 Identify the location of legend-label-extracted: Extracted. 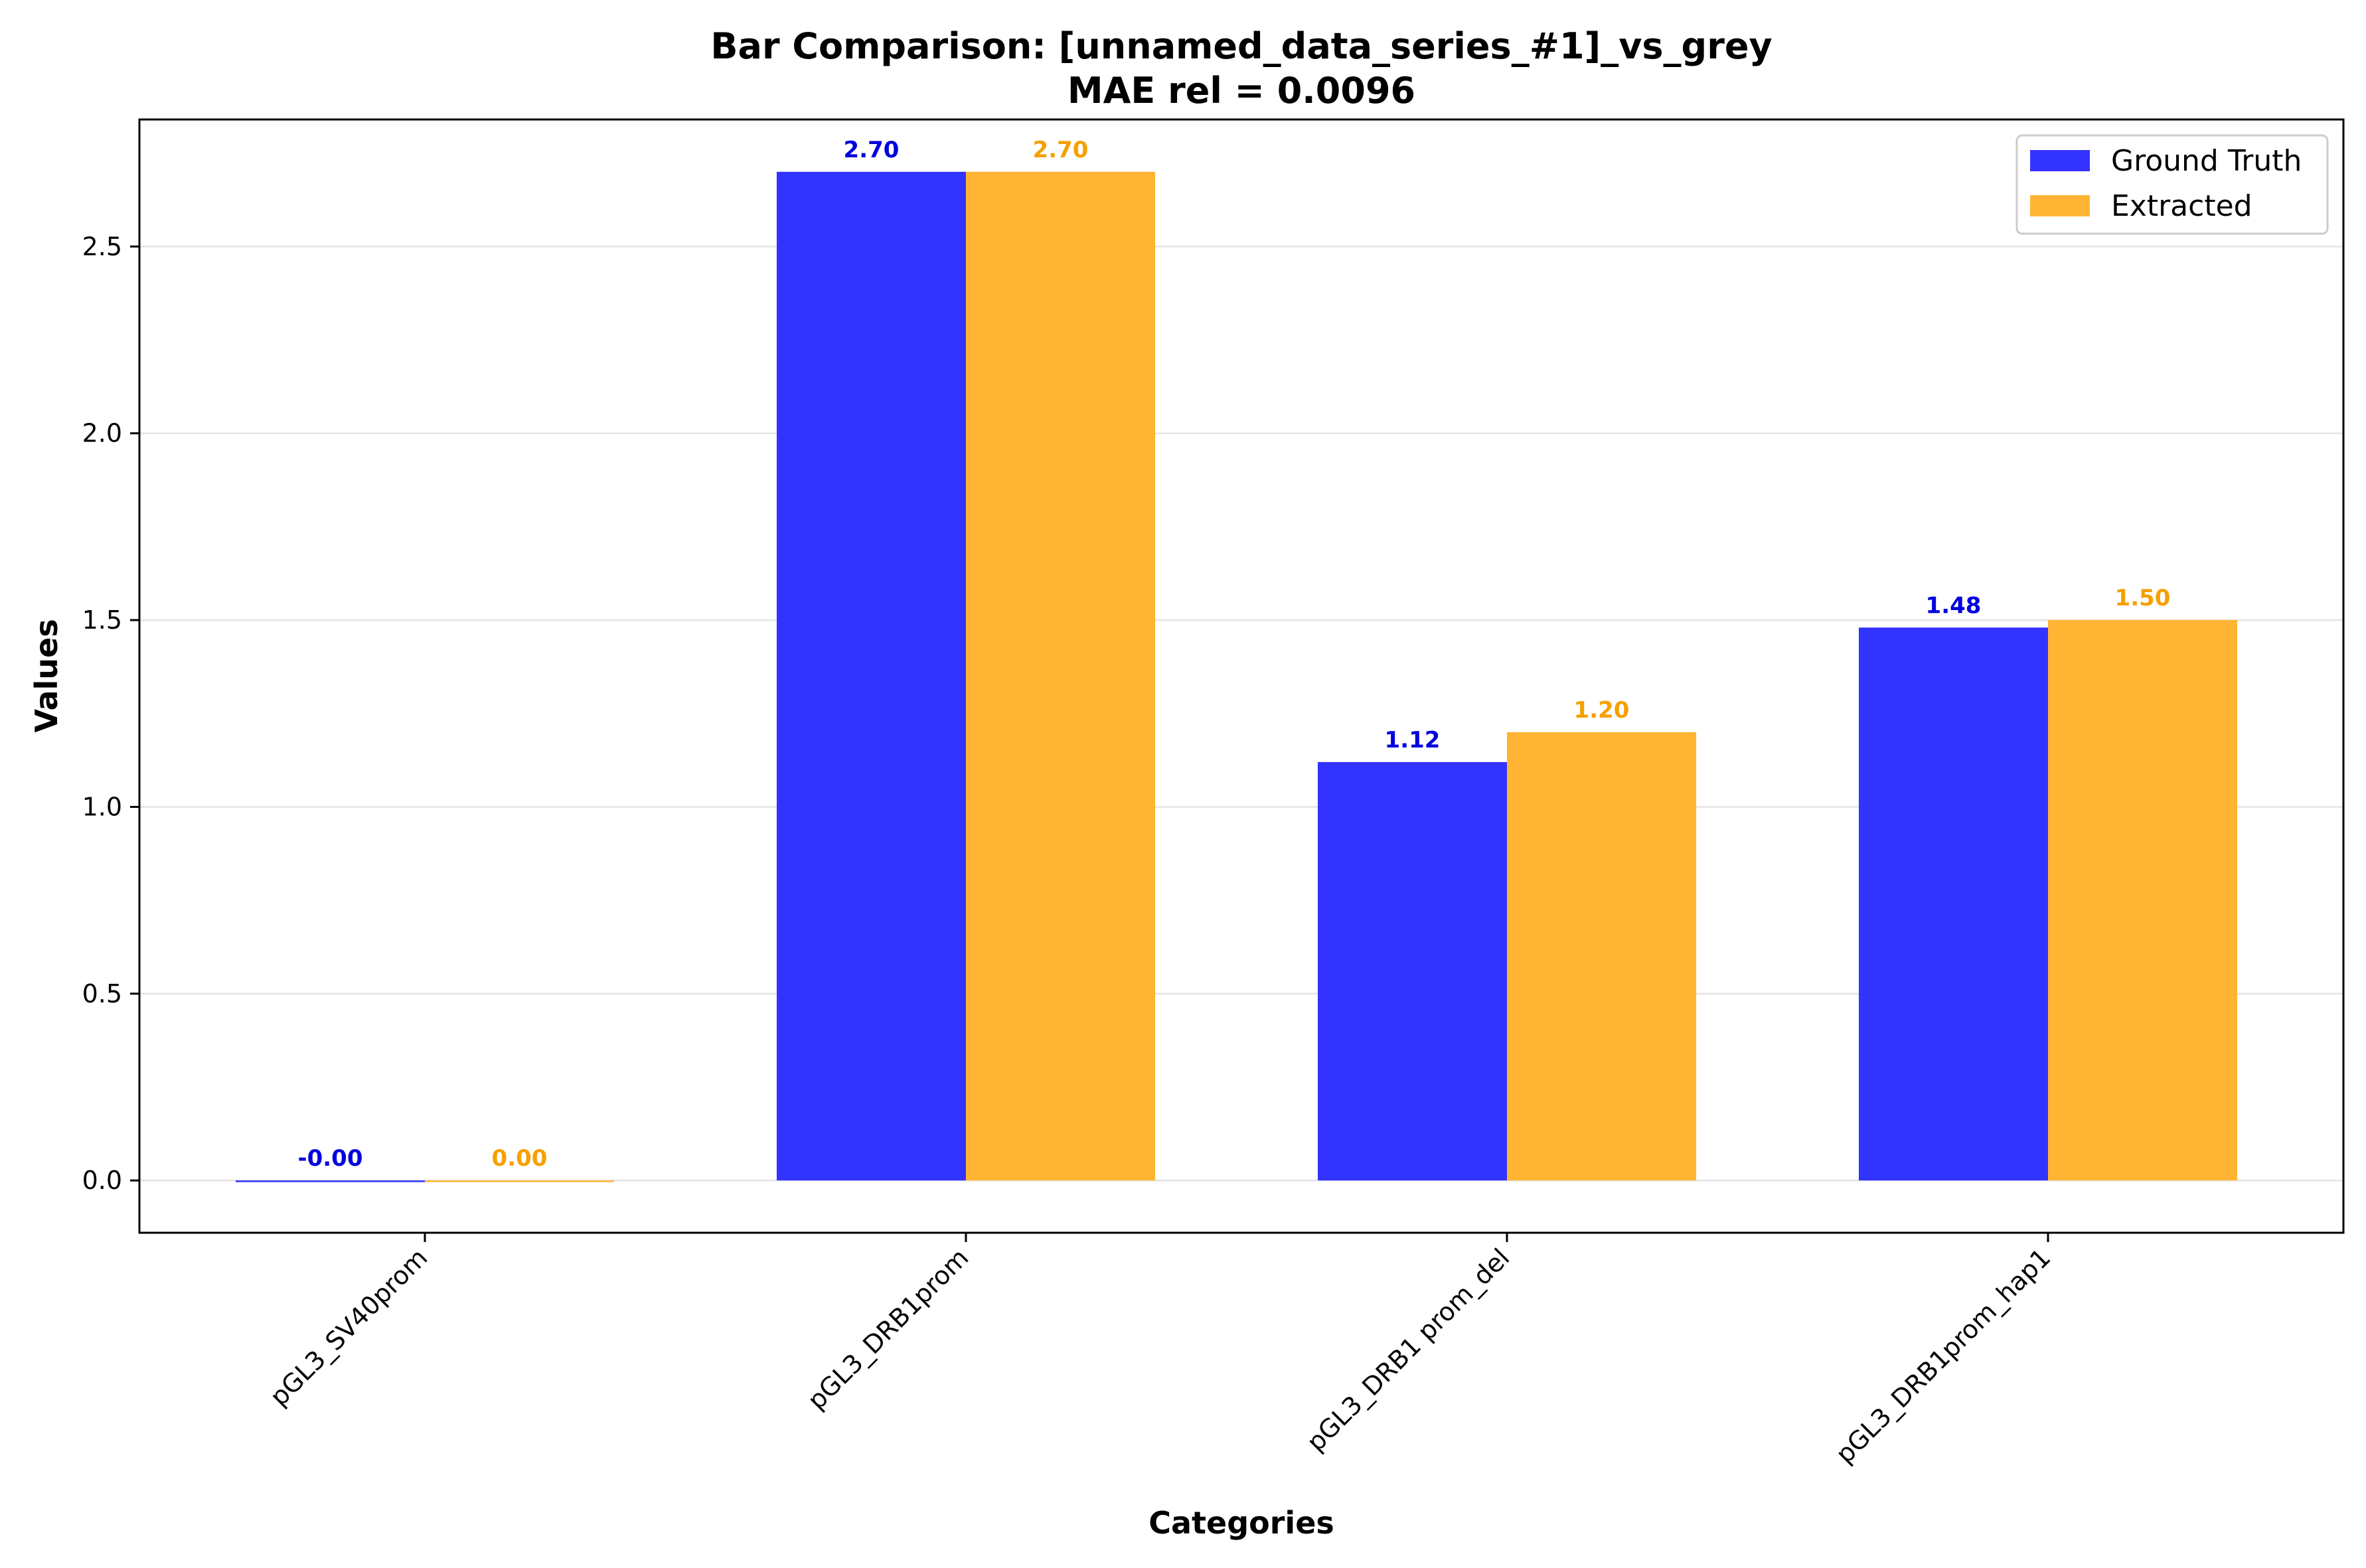
(2181, 206).